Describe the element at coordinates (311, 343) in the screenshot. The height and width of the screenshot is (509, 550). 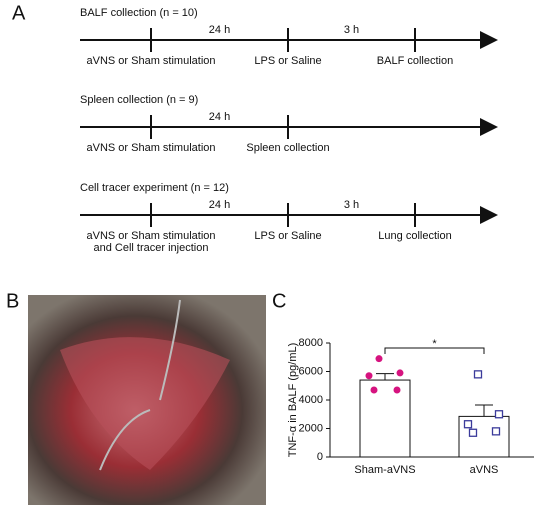
I see `y-tick-label: 8000` at that location.